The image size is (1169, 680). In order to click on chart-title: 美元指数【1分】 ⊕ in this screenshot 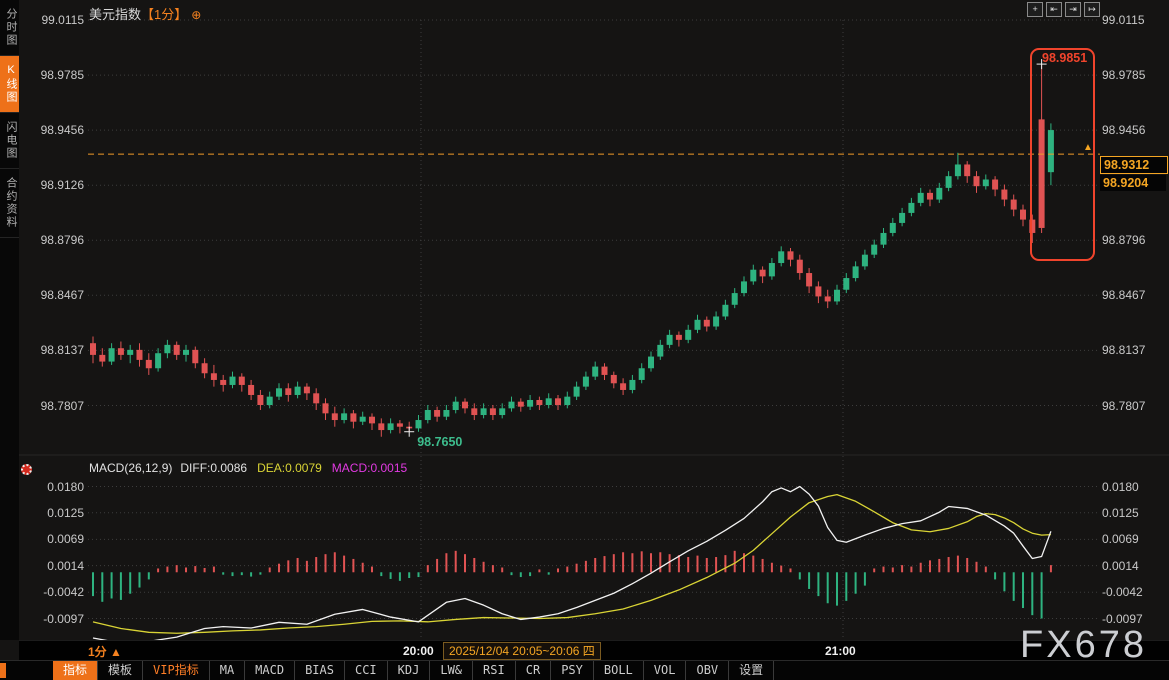, I will do `click(145, 13)`.